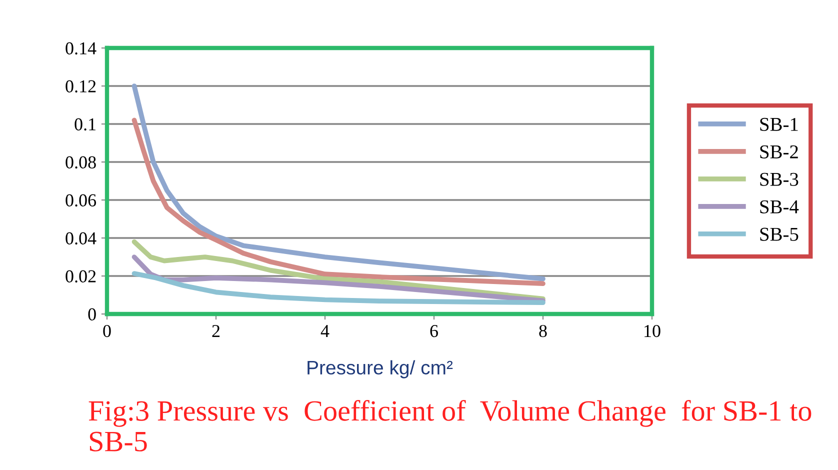 The width and height of the screenshot is (838, 470). Describe the element at coordinates (779, 234) in the screenshot. I see `legend-label: SB-5` at that location.